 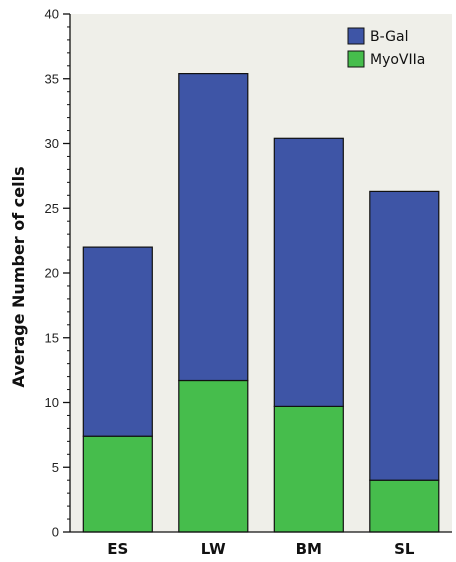 I want to click on bar-lw-b-gal, so click(x=213, y=227).